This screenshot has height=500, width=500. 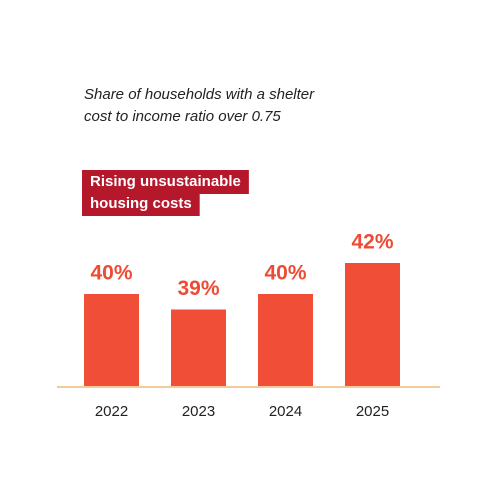 I want to click on x-tick-label: 2023, so click(x=198, y=411).